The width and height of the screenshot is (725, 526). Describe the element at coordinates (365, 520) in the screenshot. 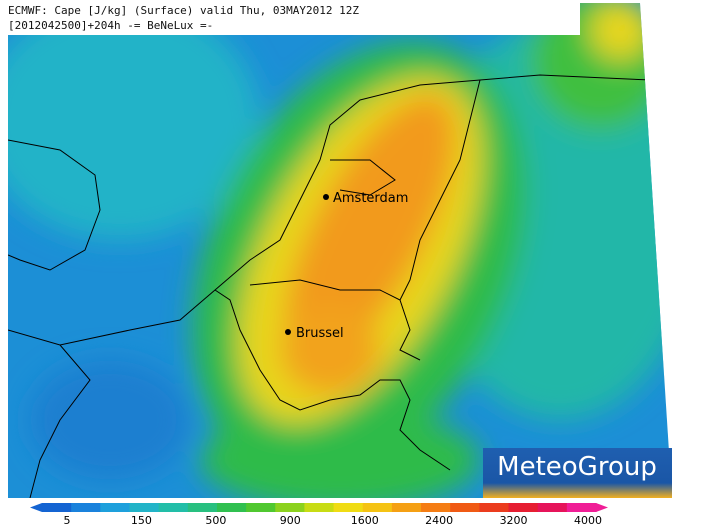

I see `colorbar-label: 1600` at that location.